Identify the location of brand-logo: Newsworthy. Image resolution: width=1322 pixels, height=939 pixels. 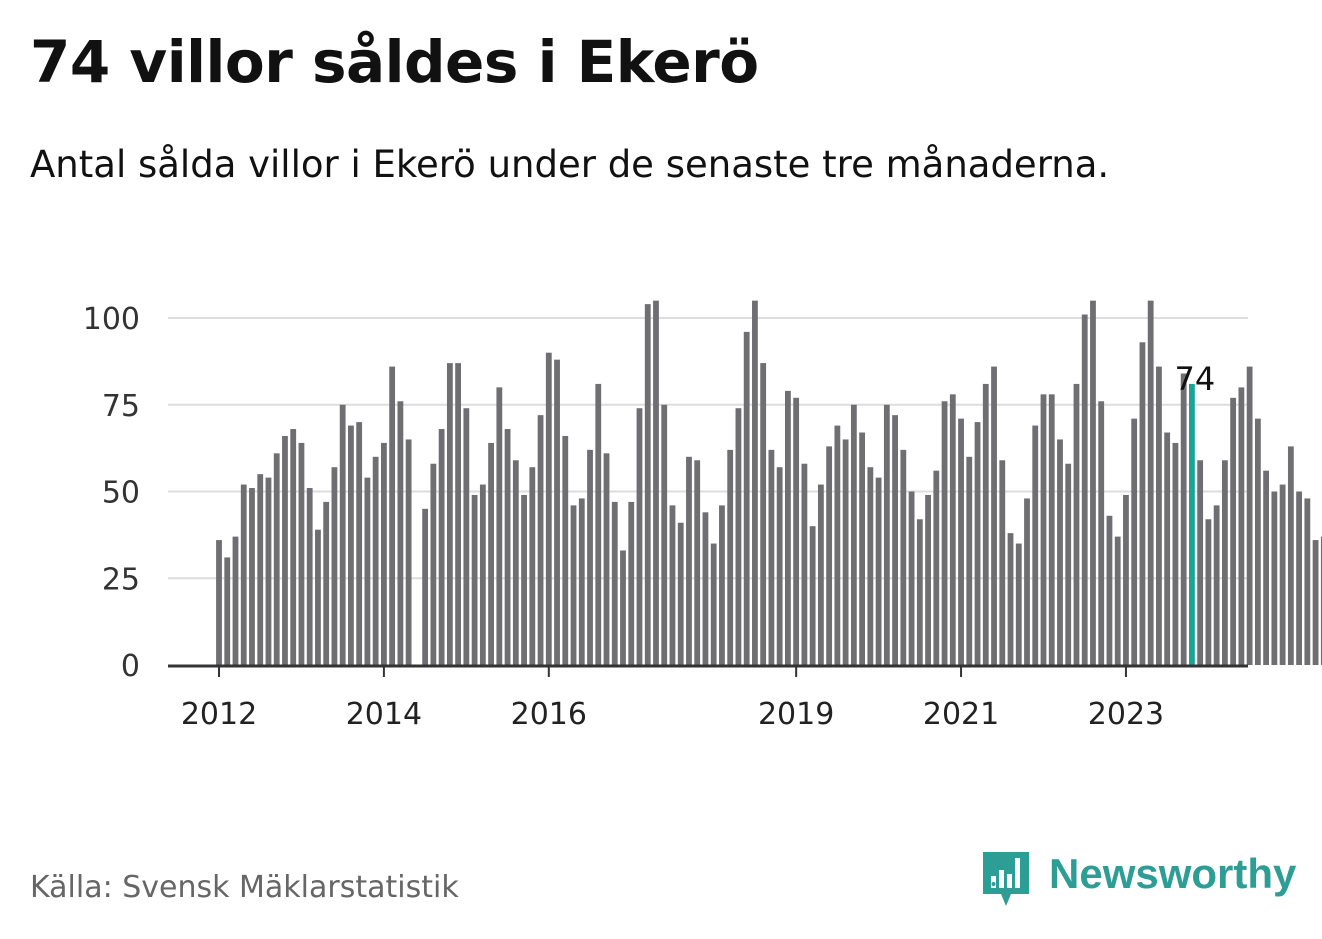
(1138, 878).